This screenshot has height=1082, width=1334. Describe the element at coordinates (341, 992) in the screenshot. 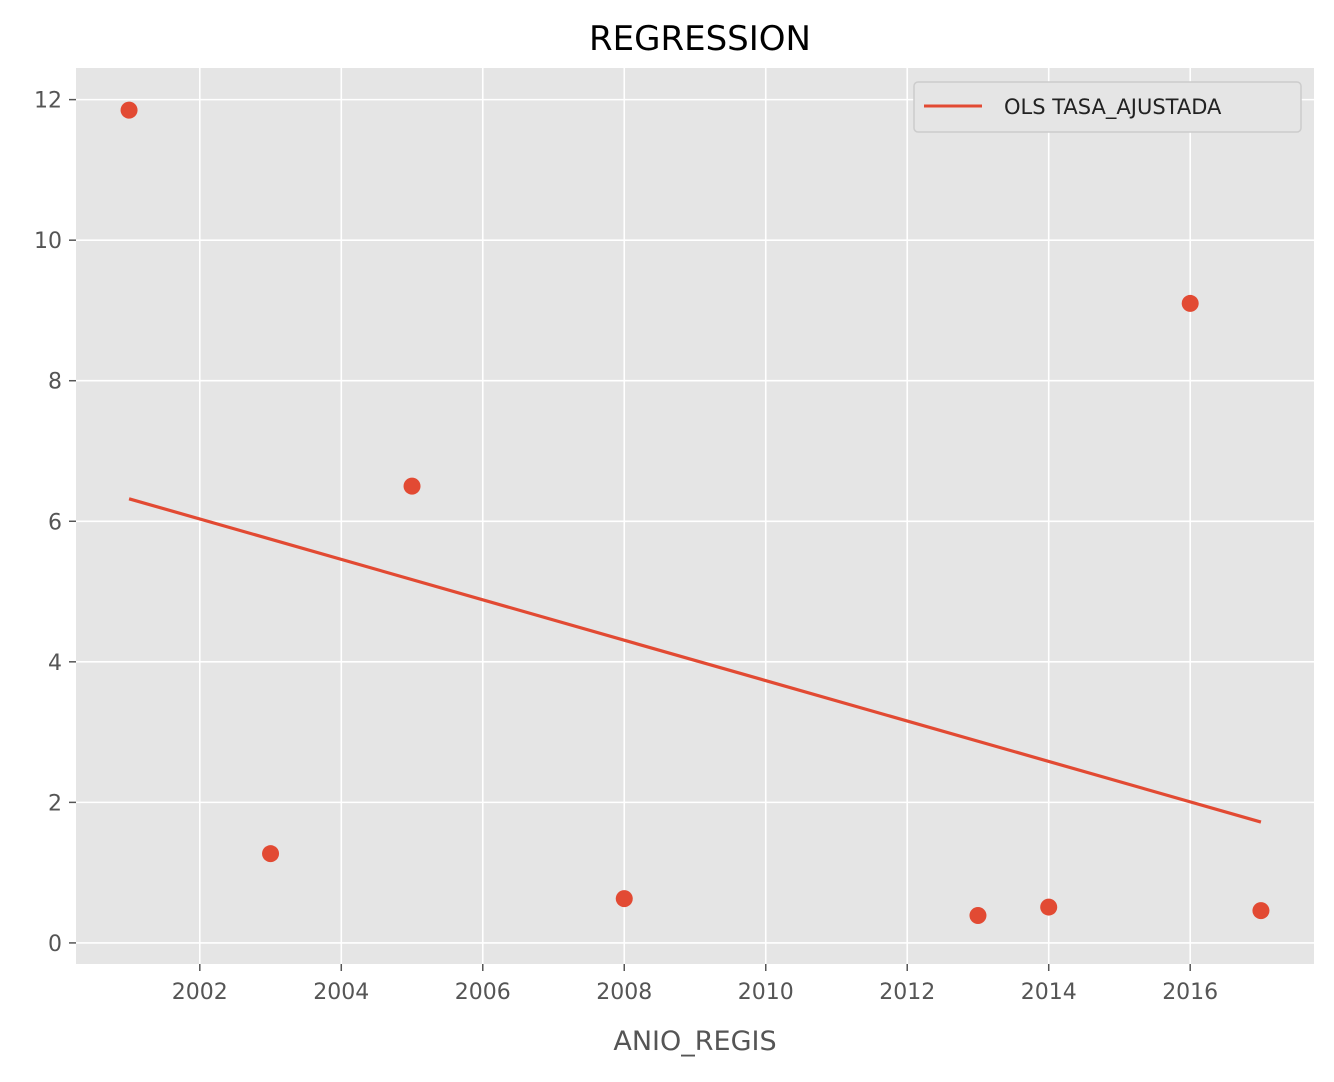

I see `x-tick-label: 2004` at that location.